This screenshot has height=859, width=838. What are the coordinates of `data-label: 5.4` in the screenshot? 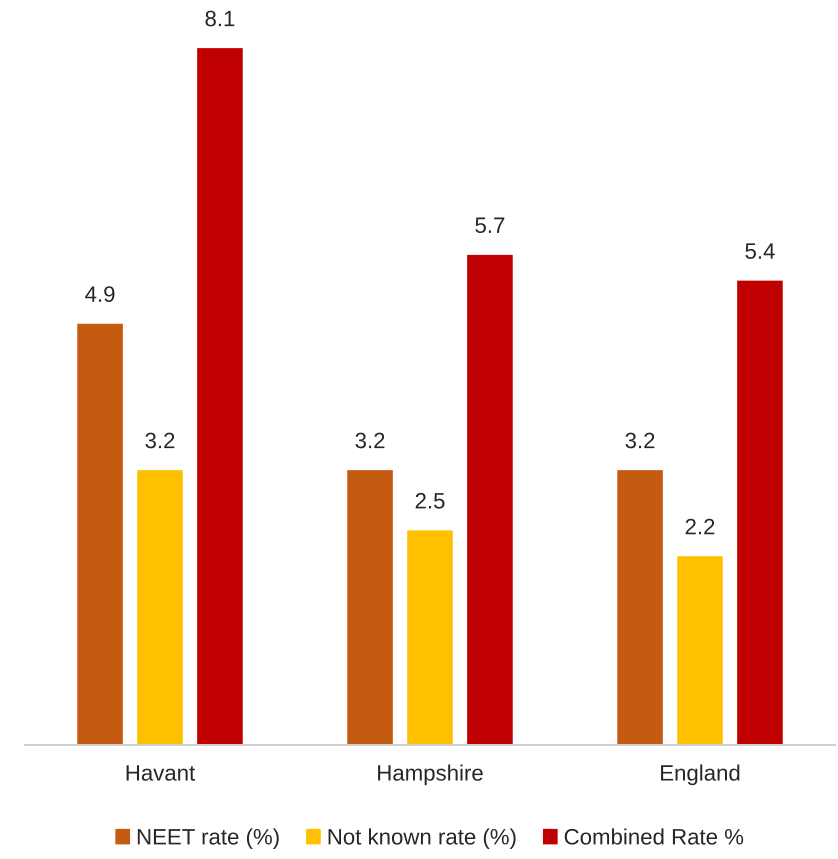 It's located at (760, 251).